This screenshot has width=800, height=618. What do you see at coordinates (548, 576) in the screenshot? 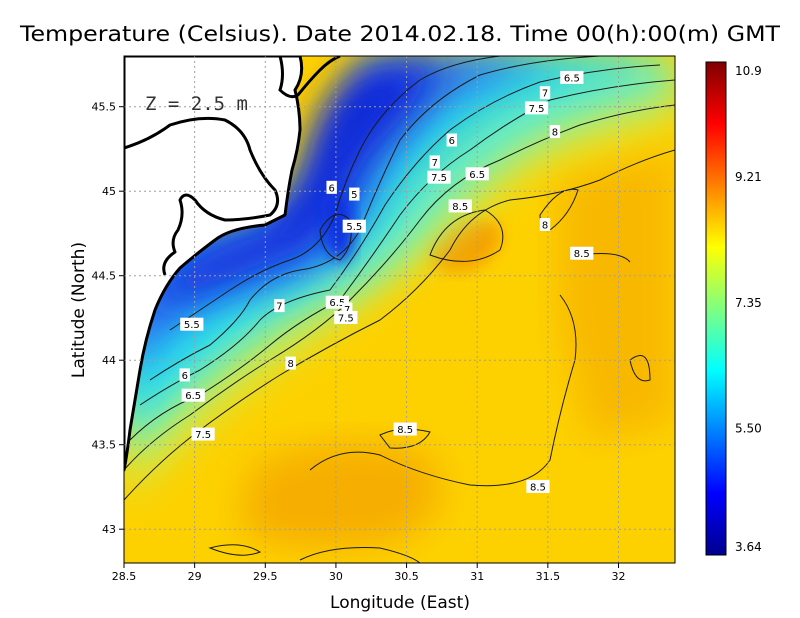
I see `x-tick-label: 31.5` at bounding box center [548, 576].